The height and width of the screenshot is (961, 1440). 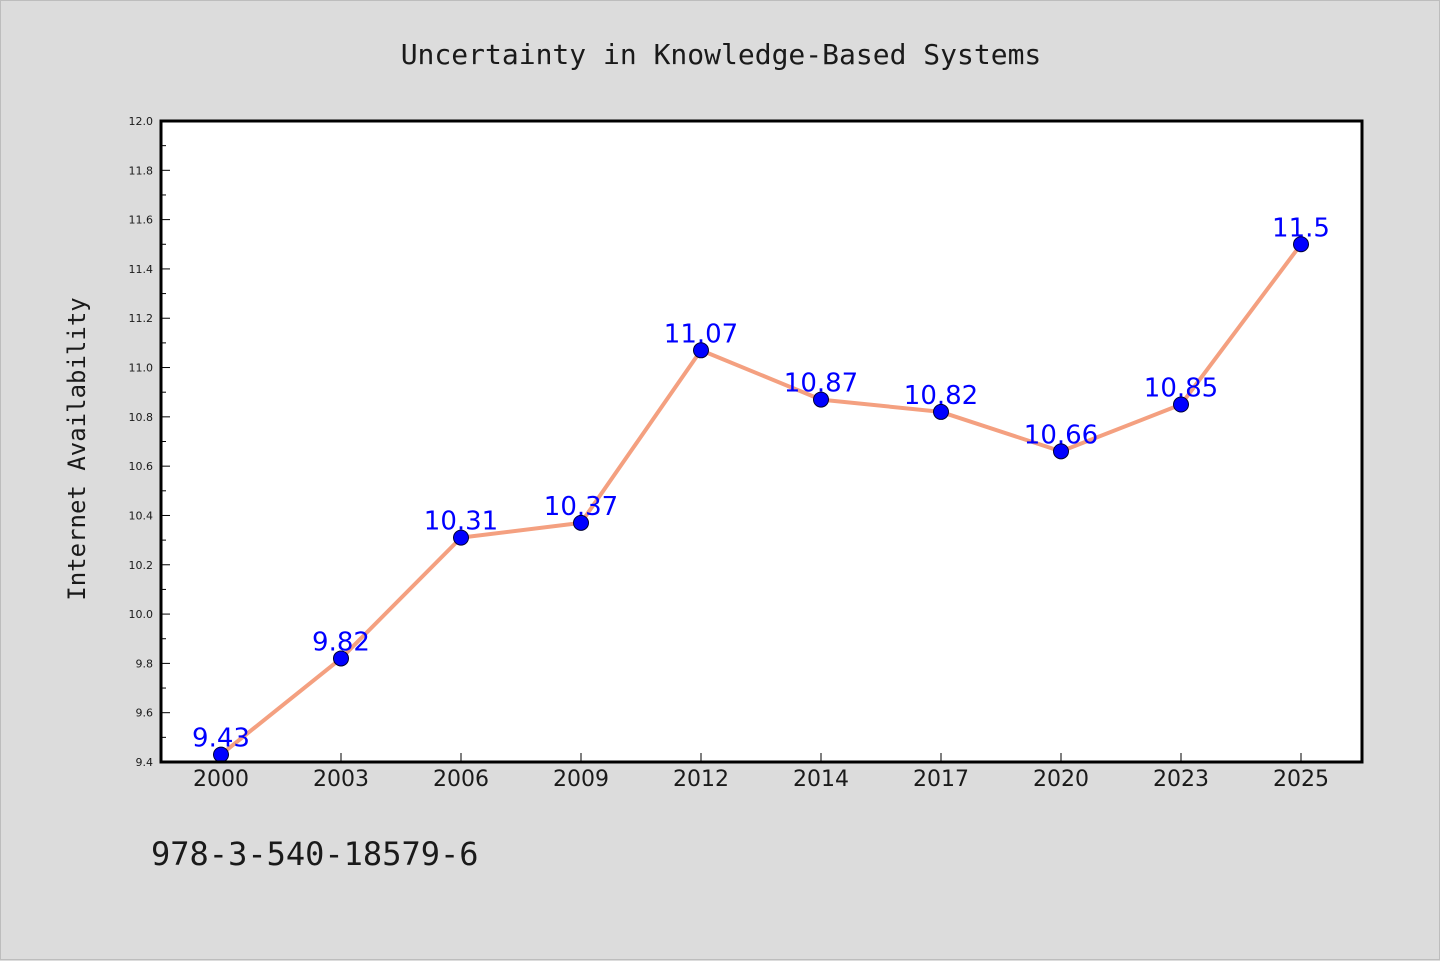 What do you see at coordinates (141, 368) in the screenshot?
I see `y-tick-label: 11.0` at bounding box center [141, 368].